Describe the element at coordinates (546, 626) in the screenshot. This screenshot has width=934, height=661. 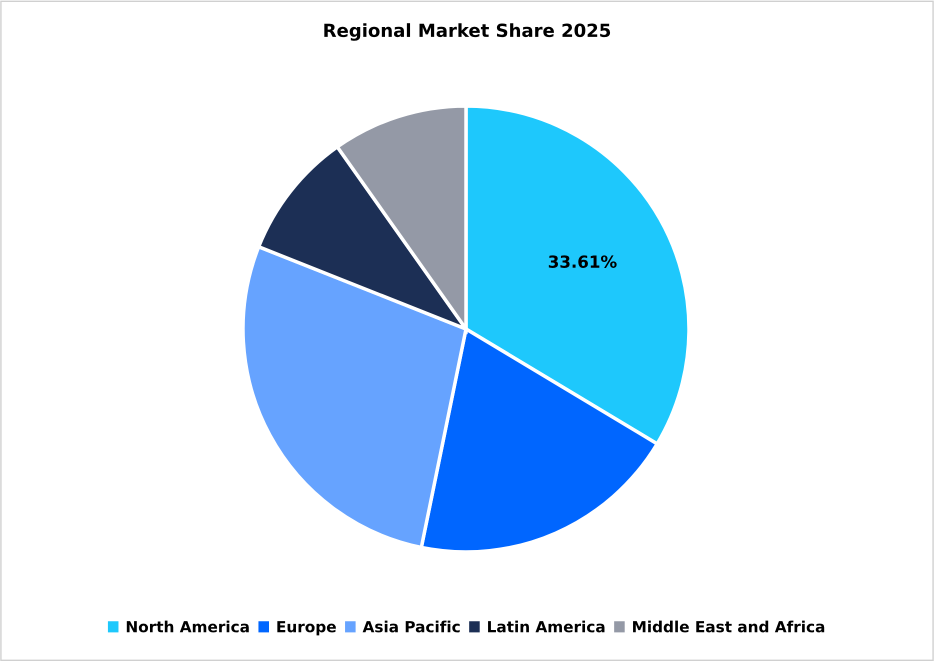
I see `legend-label: Latin America` at that location.